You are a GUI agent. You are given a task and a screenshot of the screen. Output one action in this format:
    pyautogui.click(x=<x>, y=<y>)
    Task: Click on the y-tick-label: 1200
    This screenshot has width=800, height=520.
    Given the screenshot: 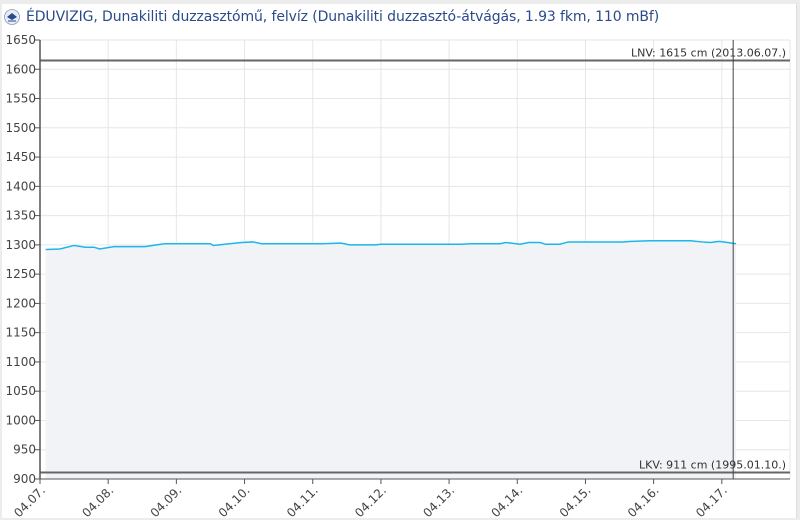 What is the action you would take?
    pyautogui.click(x=20, y=303)
    